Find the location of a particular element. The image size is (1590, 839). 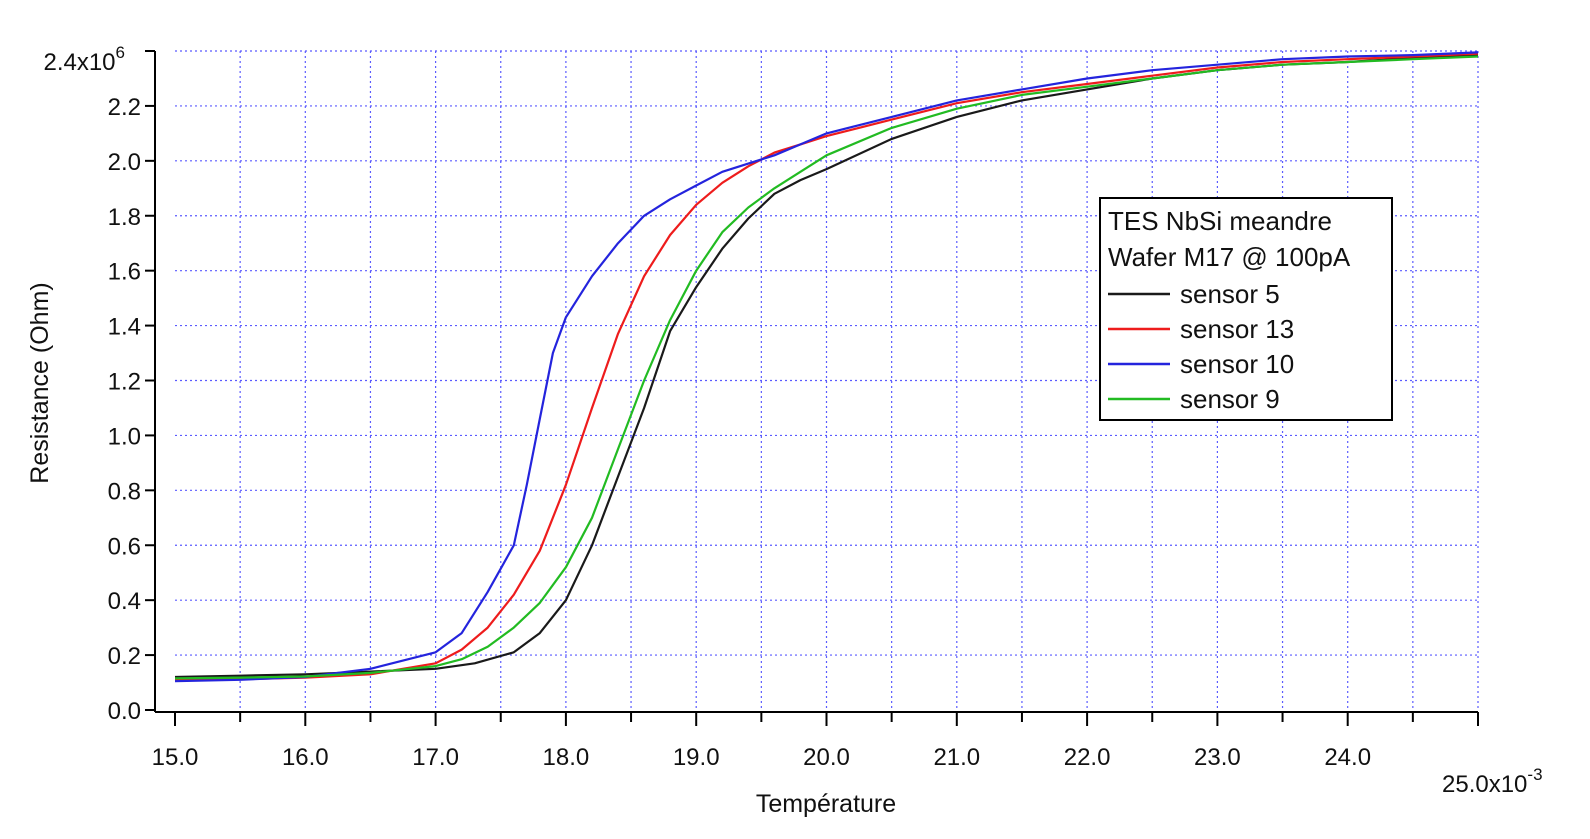

legend-title-line-1: TES NbSi meandre is located at coordinates (1220, 221).